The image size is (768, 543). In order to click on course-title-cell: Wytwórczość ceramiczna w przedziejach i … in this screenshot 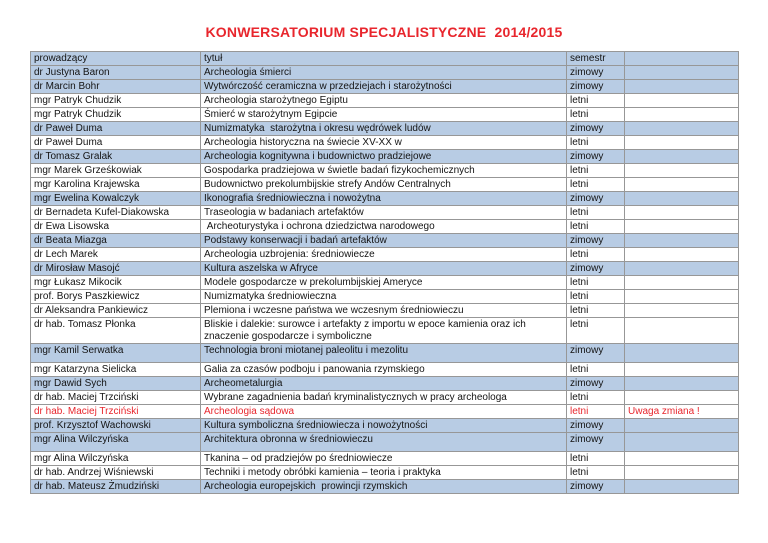, I will do `click(383, 86)`.